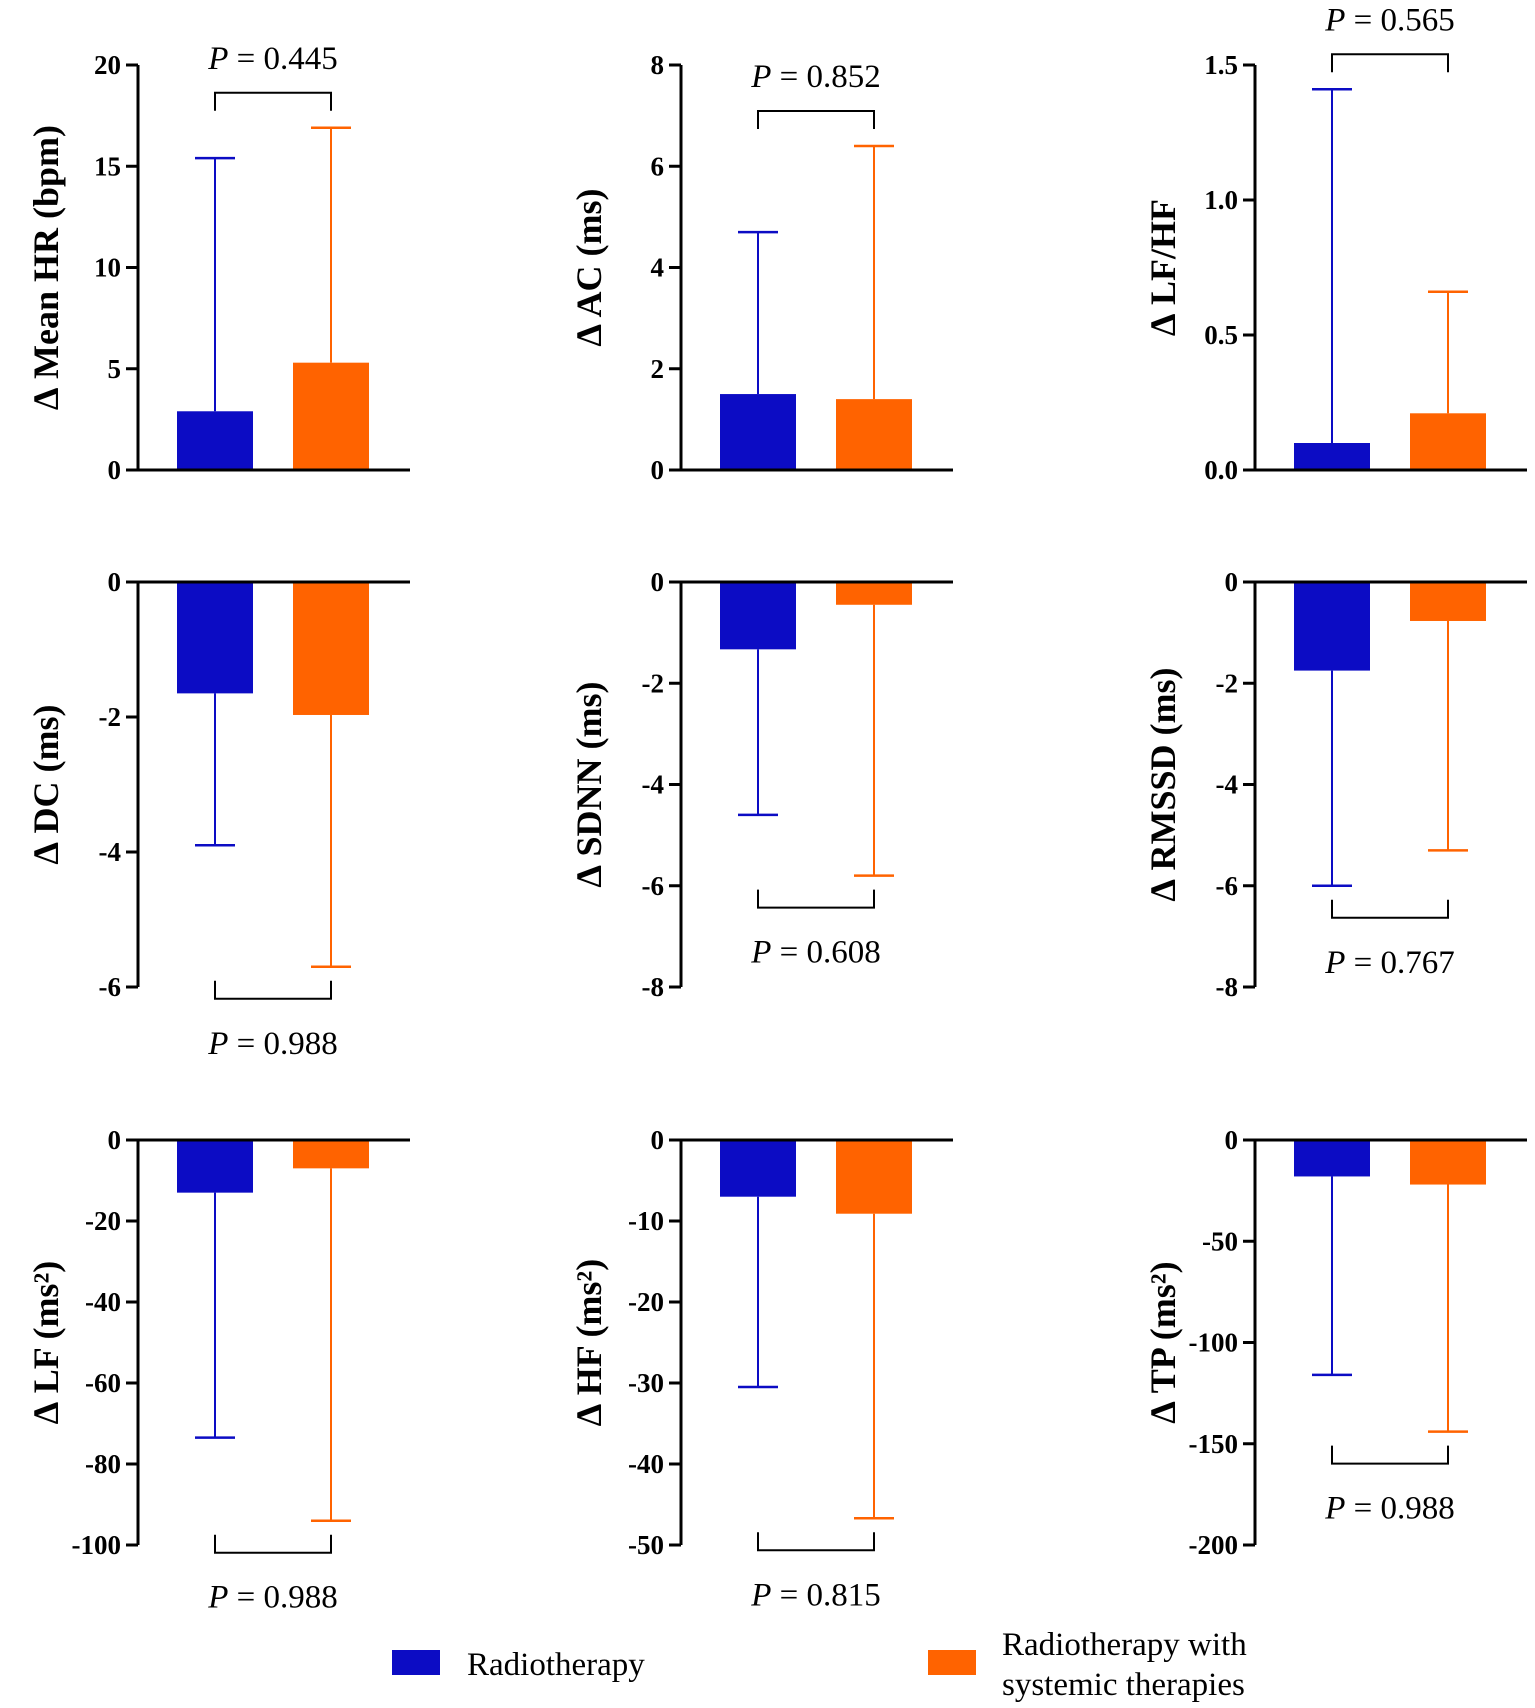  What do you see at coordinates (658, 268) in the screenshot?
I see `y-tick-label: 4` at bounding box center [658, 268].